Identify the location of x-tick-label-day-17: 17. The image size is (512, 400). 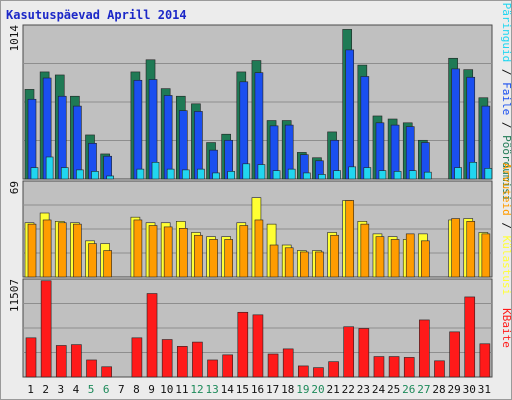
(272, 389).